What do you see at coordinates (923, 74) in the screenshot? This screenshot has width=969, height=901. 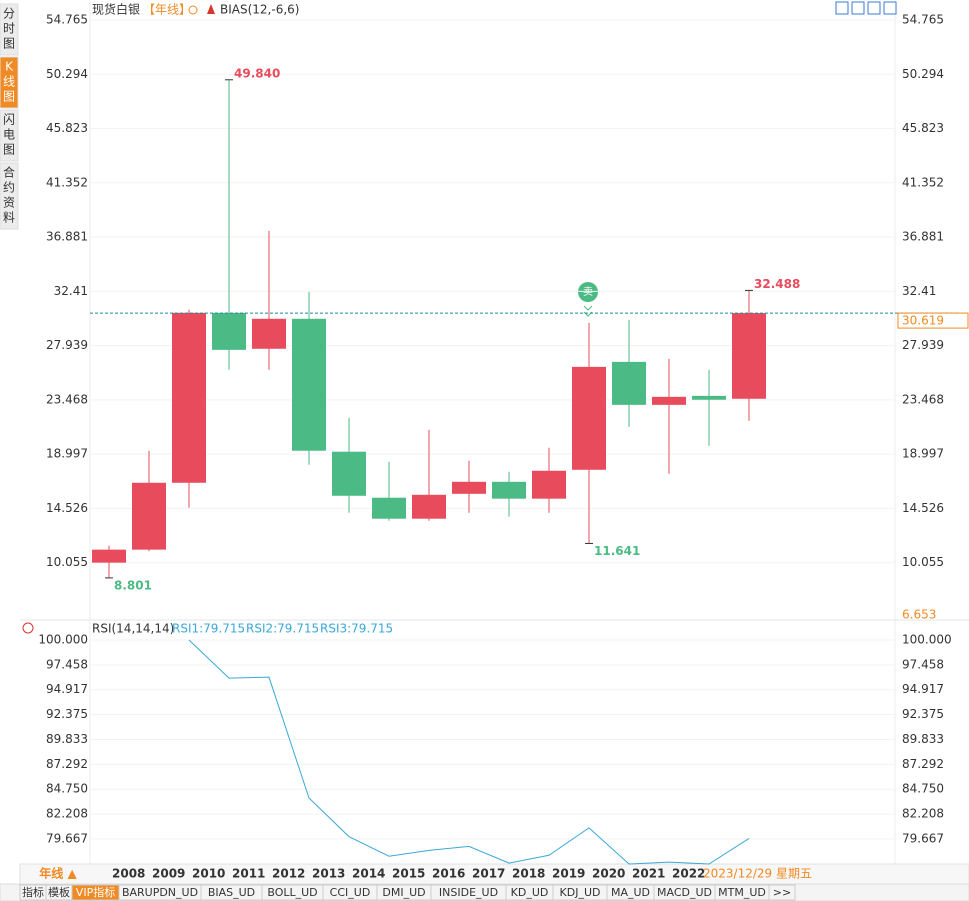 I see `y-tick-label: 50.294` at bounding box center [923, 74].